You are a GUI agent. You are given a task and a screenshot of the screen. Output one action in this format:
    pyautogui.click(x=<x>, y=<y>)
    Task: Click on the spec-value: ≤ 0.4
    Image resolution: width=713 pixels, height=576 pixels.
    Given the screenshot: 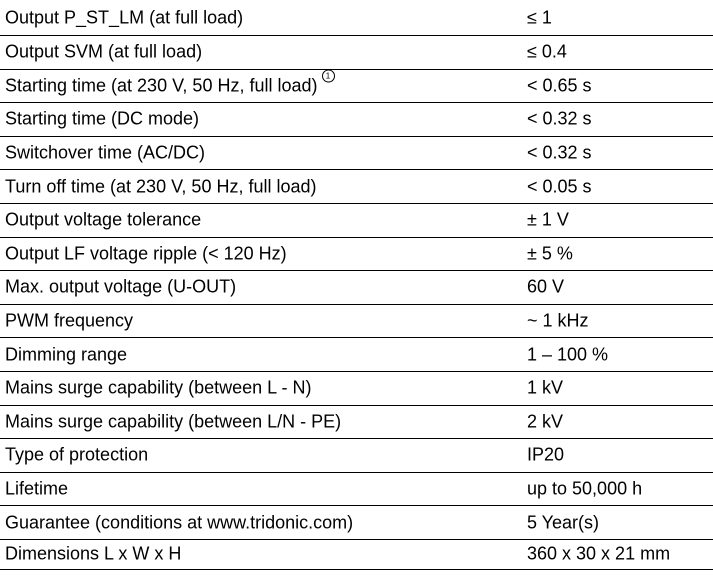 What is the action you would take?
    pyautogui.click(x=547, y=51)
    